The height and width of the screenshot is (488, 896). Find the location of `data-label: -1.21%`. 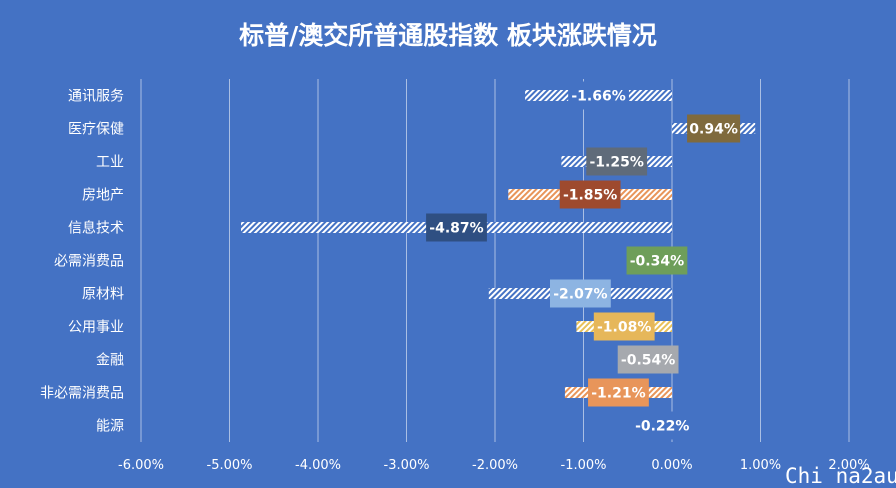

data-label: -1.21% is located at coordinates (618, 394).